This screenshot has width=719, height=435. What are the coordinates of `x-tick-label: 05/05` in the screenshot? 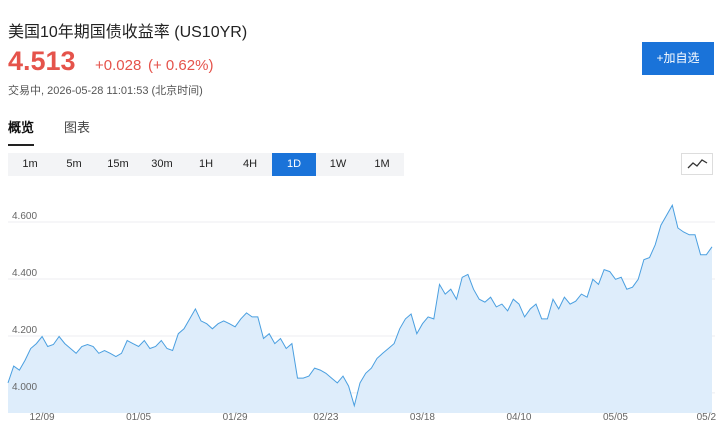 It's located at (615, 417).